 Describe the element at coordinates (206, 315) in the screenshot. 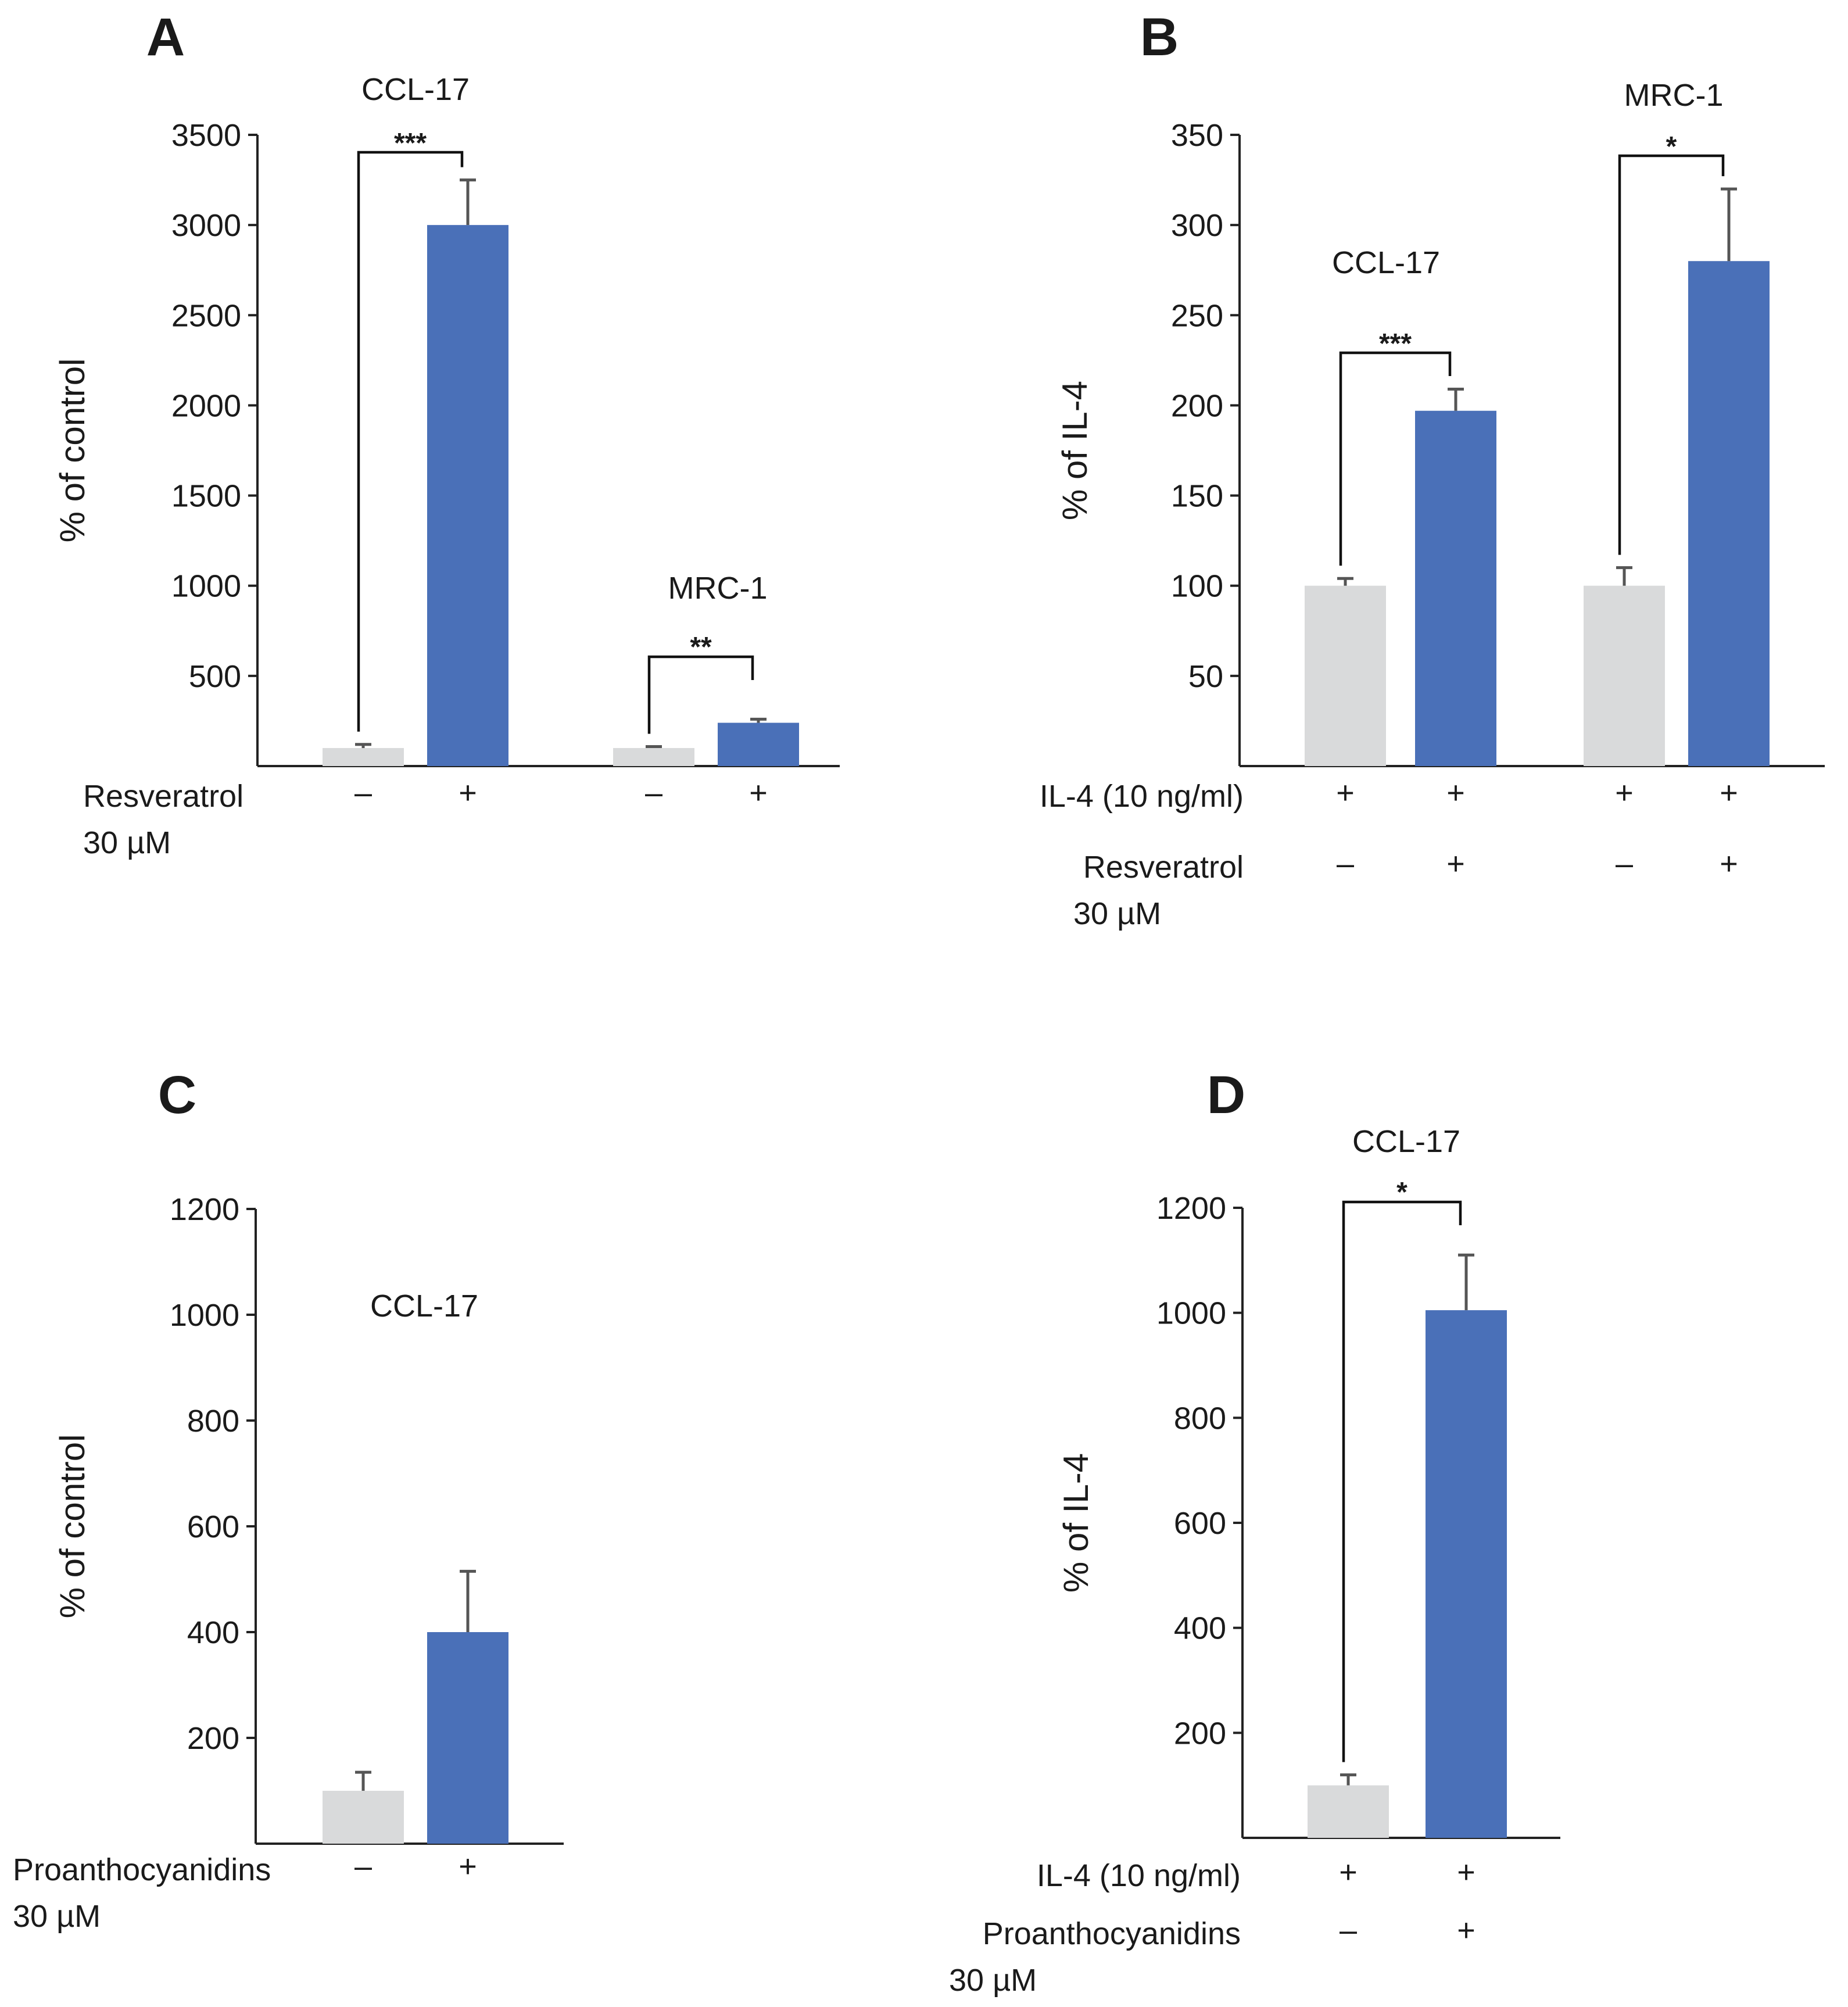

I see `y-tick-label: 2500` at that location.